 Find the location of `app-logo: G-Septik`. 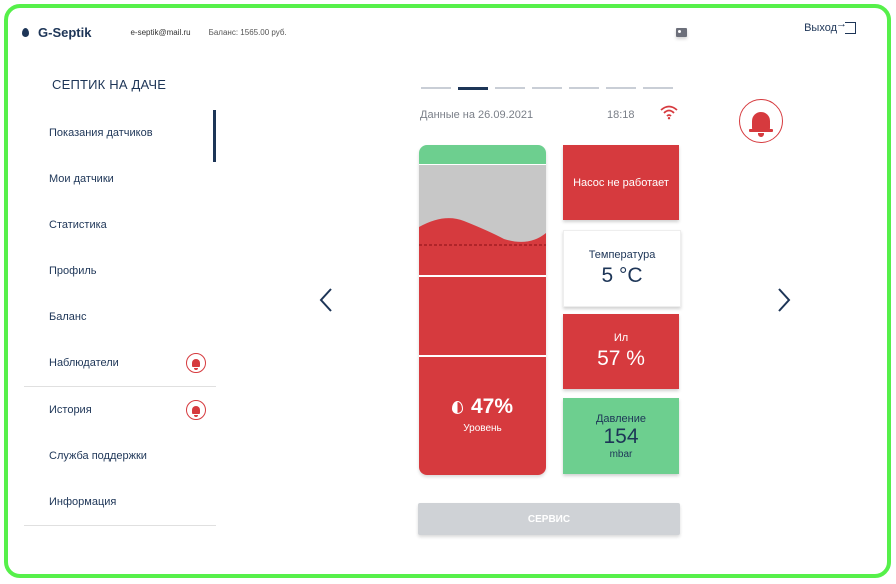

app-logo: G-Septik is located at coordinates (56, 32).